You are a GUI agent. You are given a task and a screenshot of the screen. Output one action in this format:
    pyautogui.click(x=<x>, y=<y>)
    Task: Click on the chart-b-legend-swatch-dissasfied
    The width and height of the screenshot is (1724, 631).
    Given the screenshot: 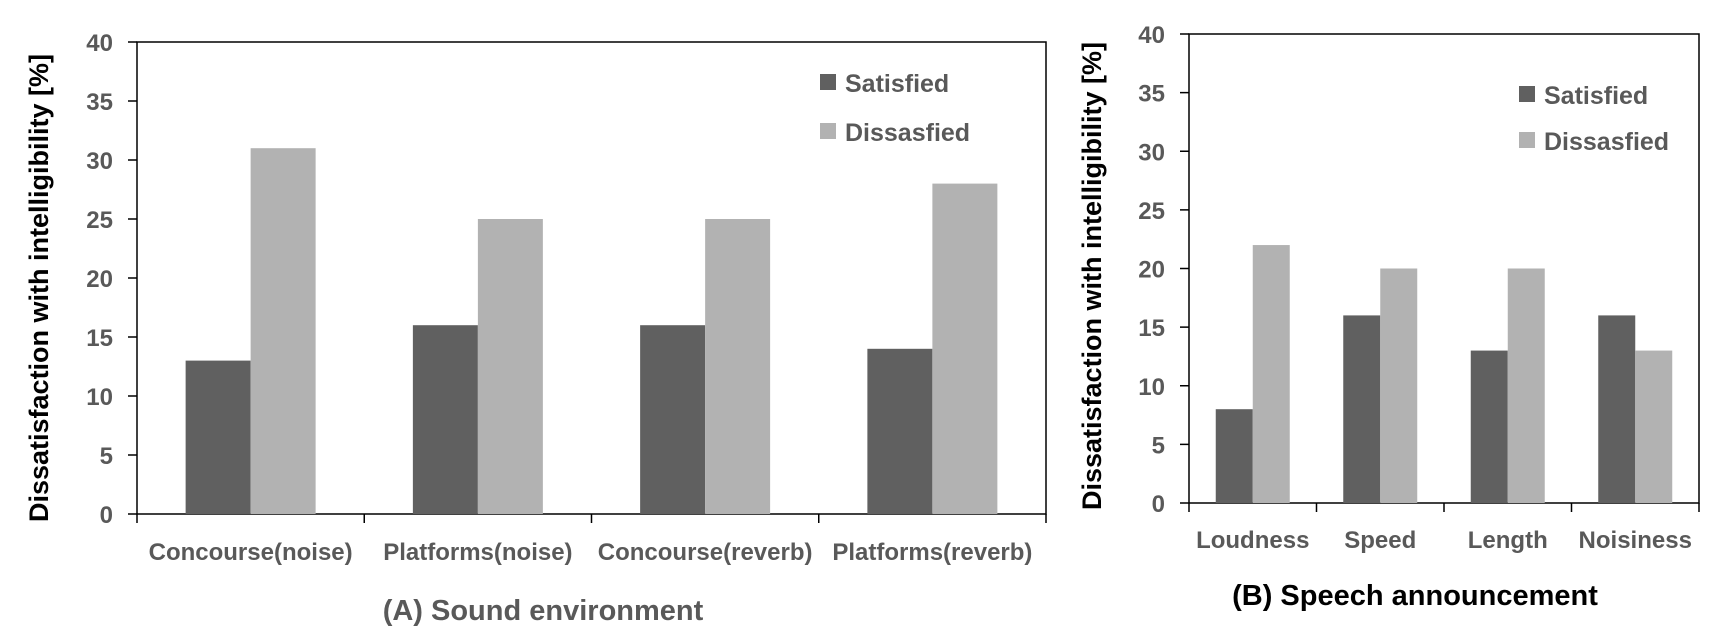 What is the action you would take?
    pyautogui.click(x=1527, y=140)
    